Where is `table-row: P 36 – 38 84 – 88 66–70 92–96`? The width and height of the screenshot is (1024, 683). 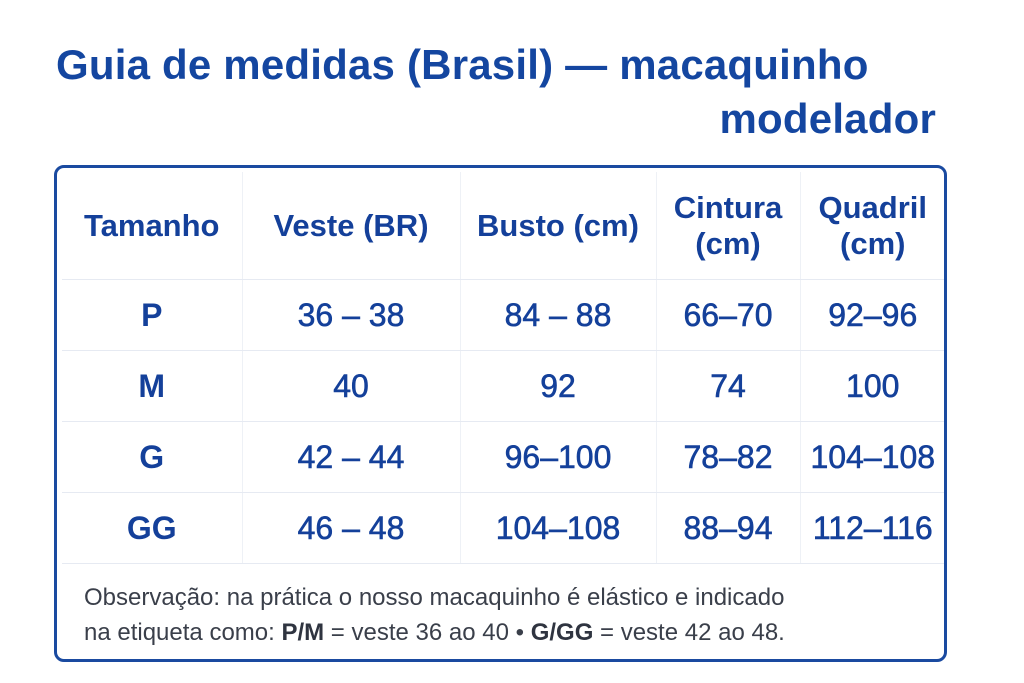
table-row: P 36 – 38 84 – 88 66–70 92–96 is located at coordinates (503, 315).